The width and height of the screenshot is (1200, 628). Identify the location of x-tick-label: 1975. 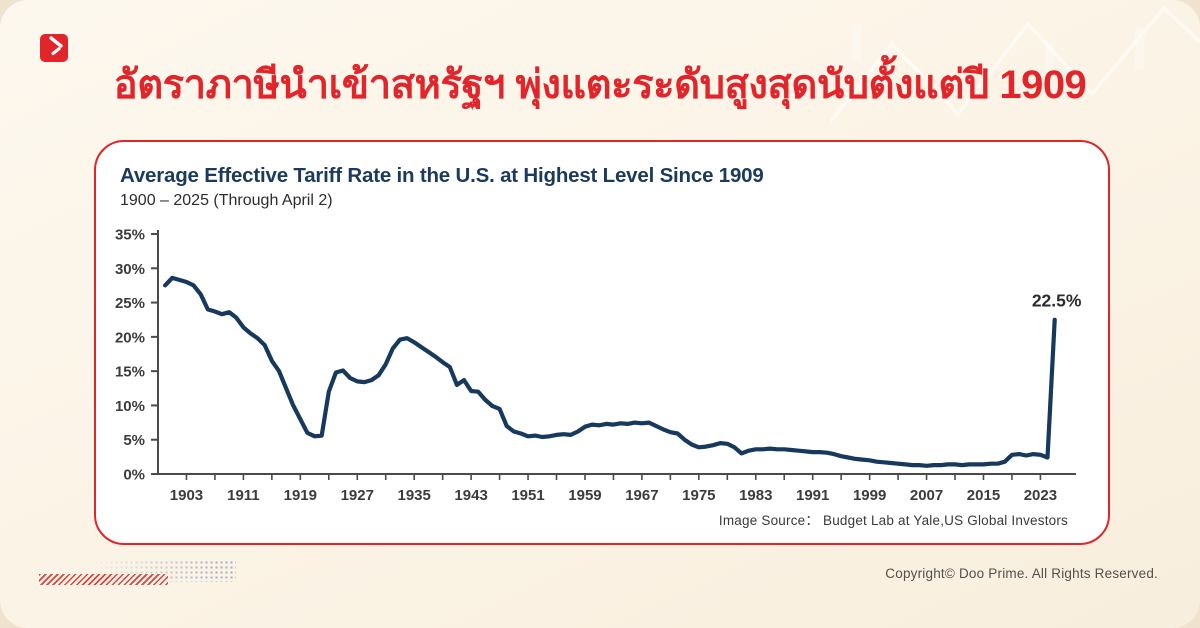
(698, 495).